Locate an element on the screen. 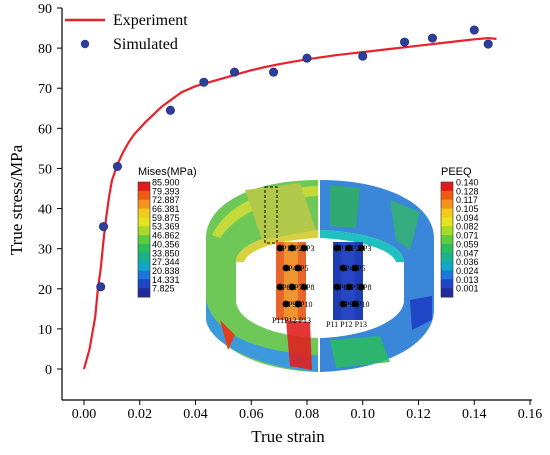 Image resolution: width=550 pixels, height=455 pixels. legend: Experiment Simulated is located at coordinates (126, 32).